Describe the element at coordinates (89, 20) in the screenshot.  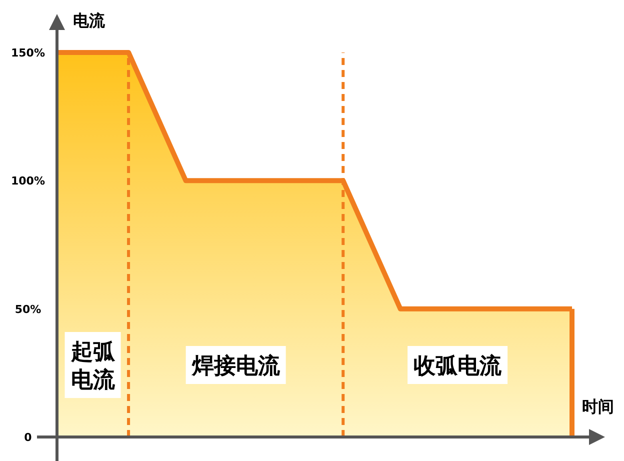
I see `y-axis-title: 电流` at that location.